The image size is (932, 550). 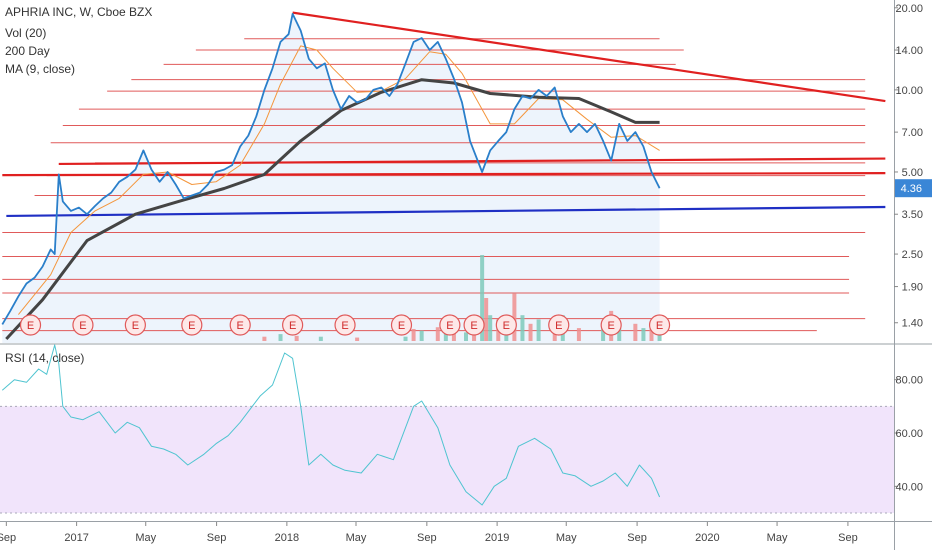 I want to click on time-tick-label: 2017, so click(x=76, y=538).